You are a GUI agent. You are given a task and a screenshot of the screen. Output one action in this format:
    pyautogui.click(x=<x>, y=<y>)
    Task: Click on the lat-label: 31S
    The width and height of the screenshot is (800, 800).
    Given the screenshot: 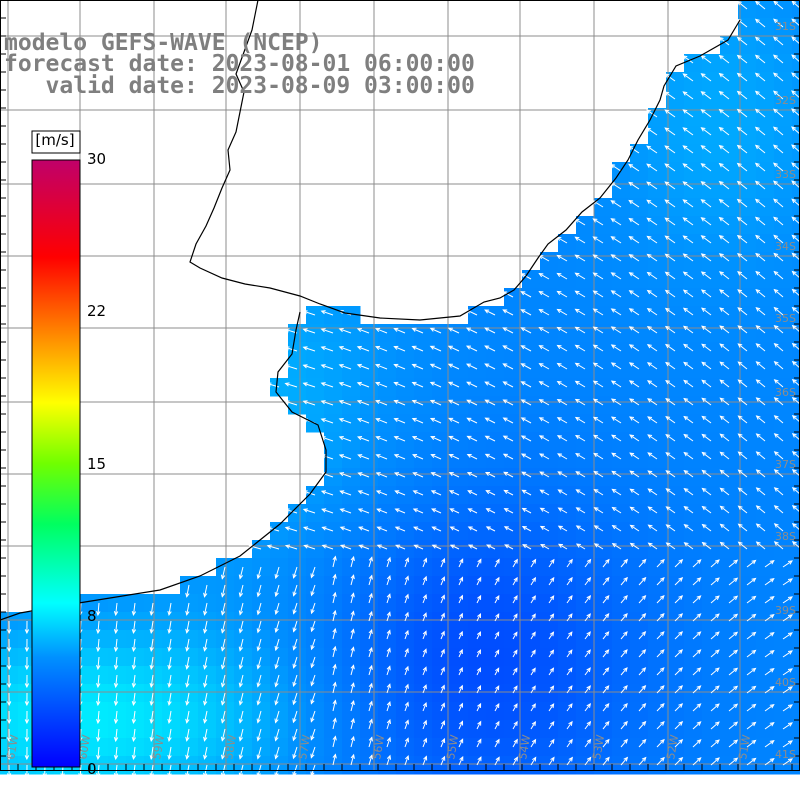 What is the action you would take?
    pyautogui.click(x=785, y=26)
    